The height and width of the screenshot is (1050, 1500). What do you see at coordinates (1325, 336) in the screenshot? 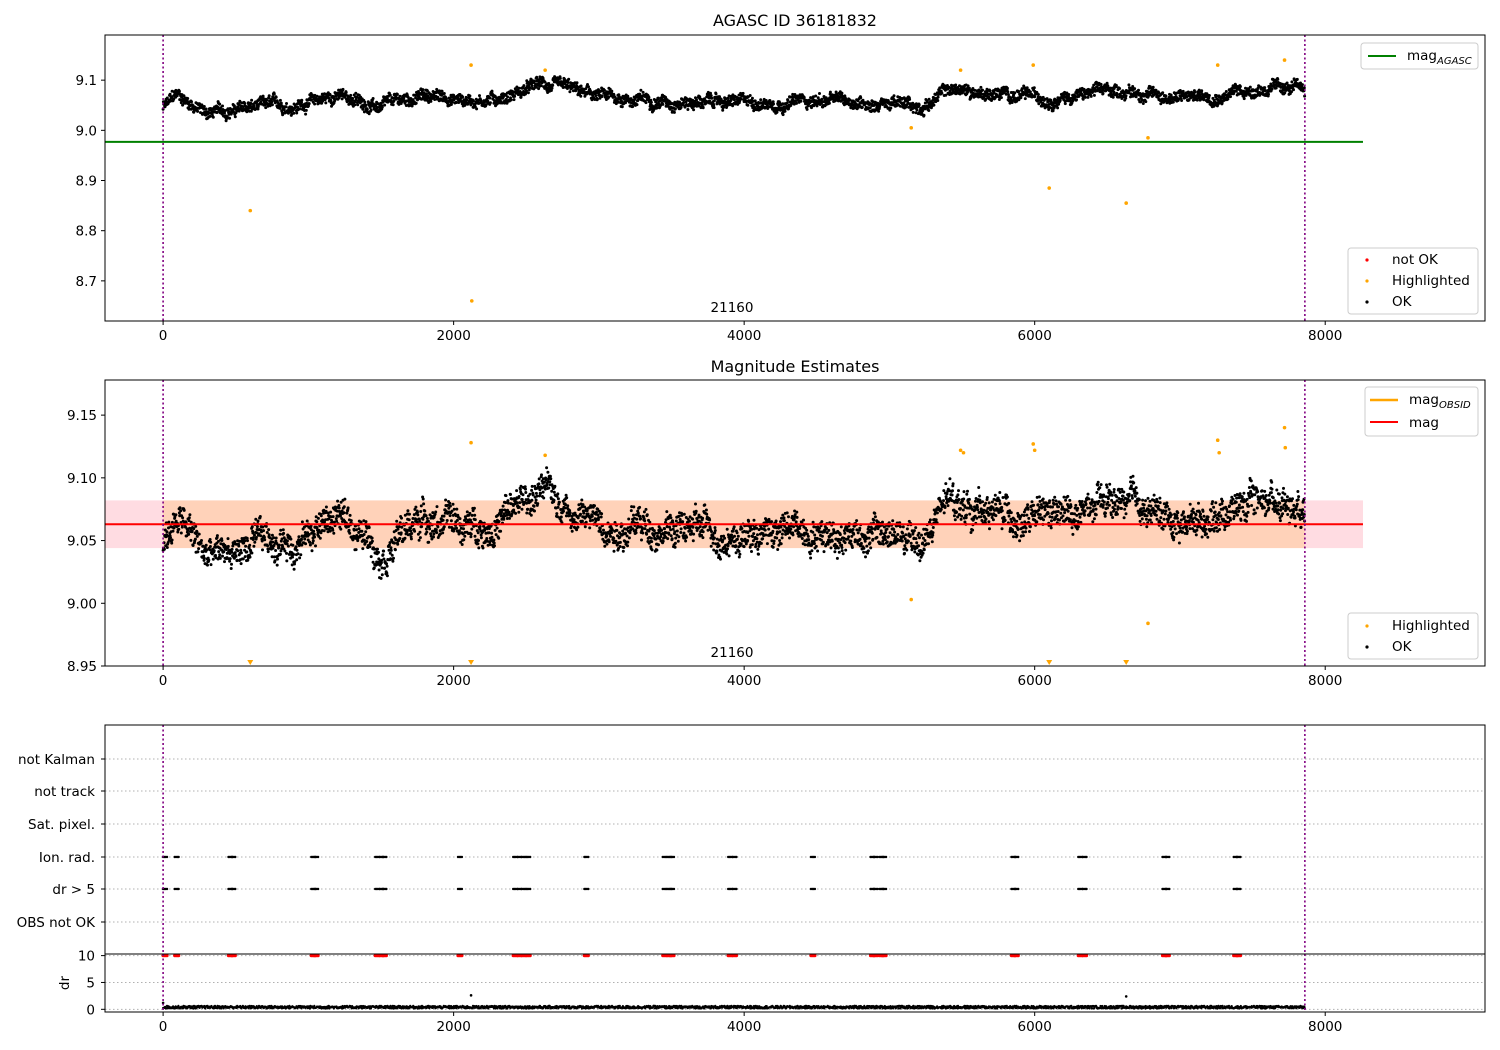
I see `x-tick-label: 8000` at bounding box center [1325, 336].